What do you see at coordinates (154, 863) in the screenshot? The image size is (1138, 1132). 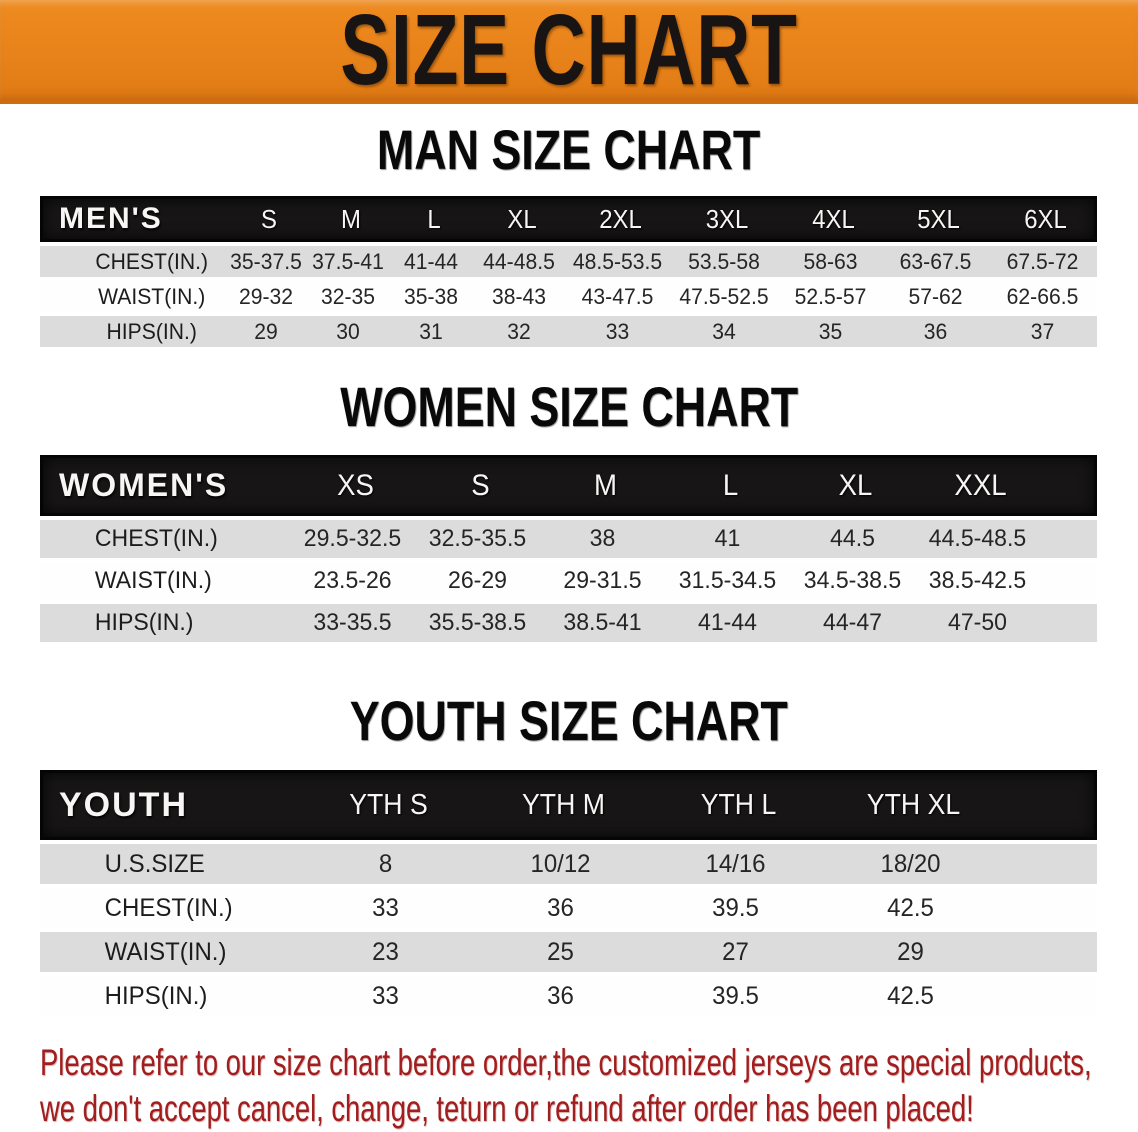 I see `row-label: U.S.SIZE` at bounding box center [154, 863].